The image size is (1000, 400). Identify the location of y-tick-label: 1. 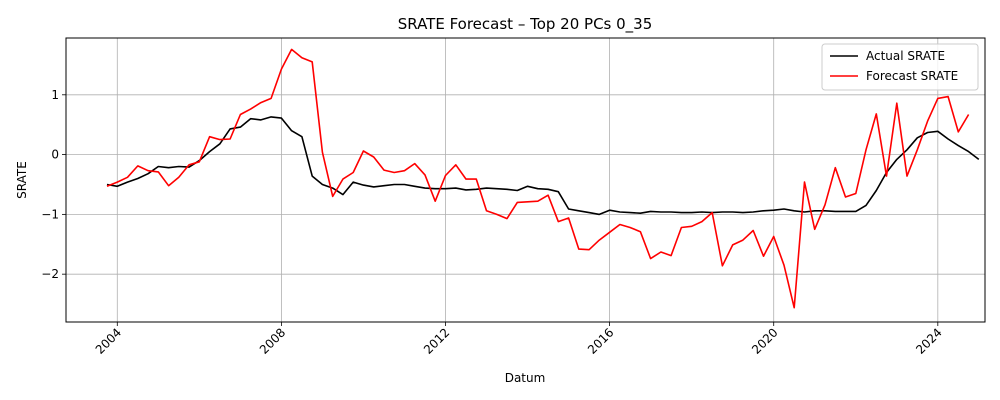
(55, 95).